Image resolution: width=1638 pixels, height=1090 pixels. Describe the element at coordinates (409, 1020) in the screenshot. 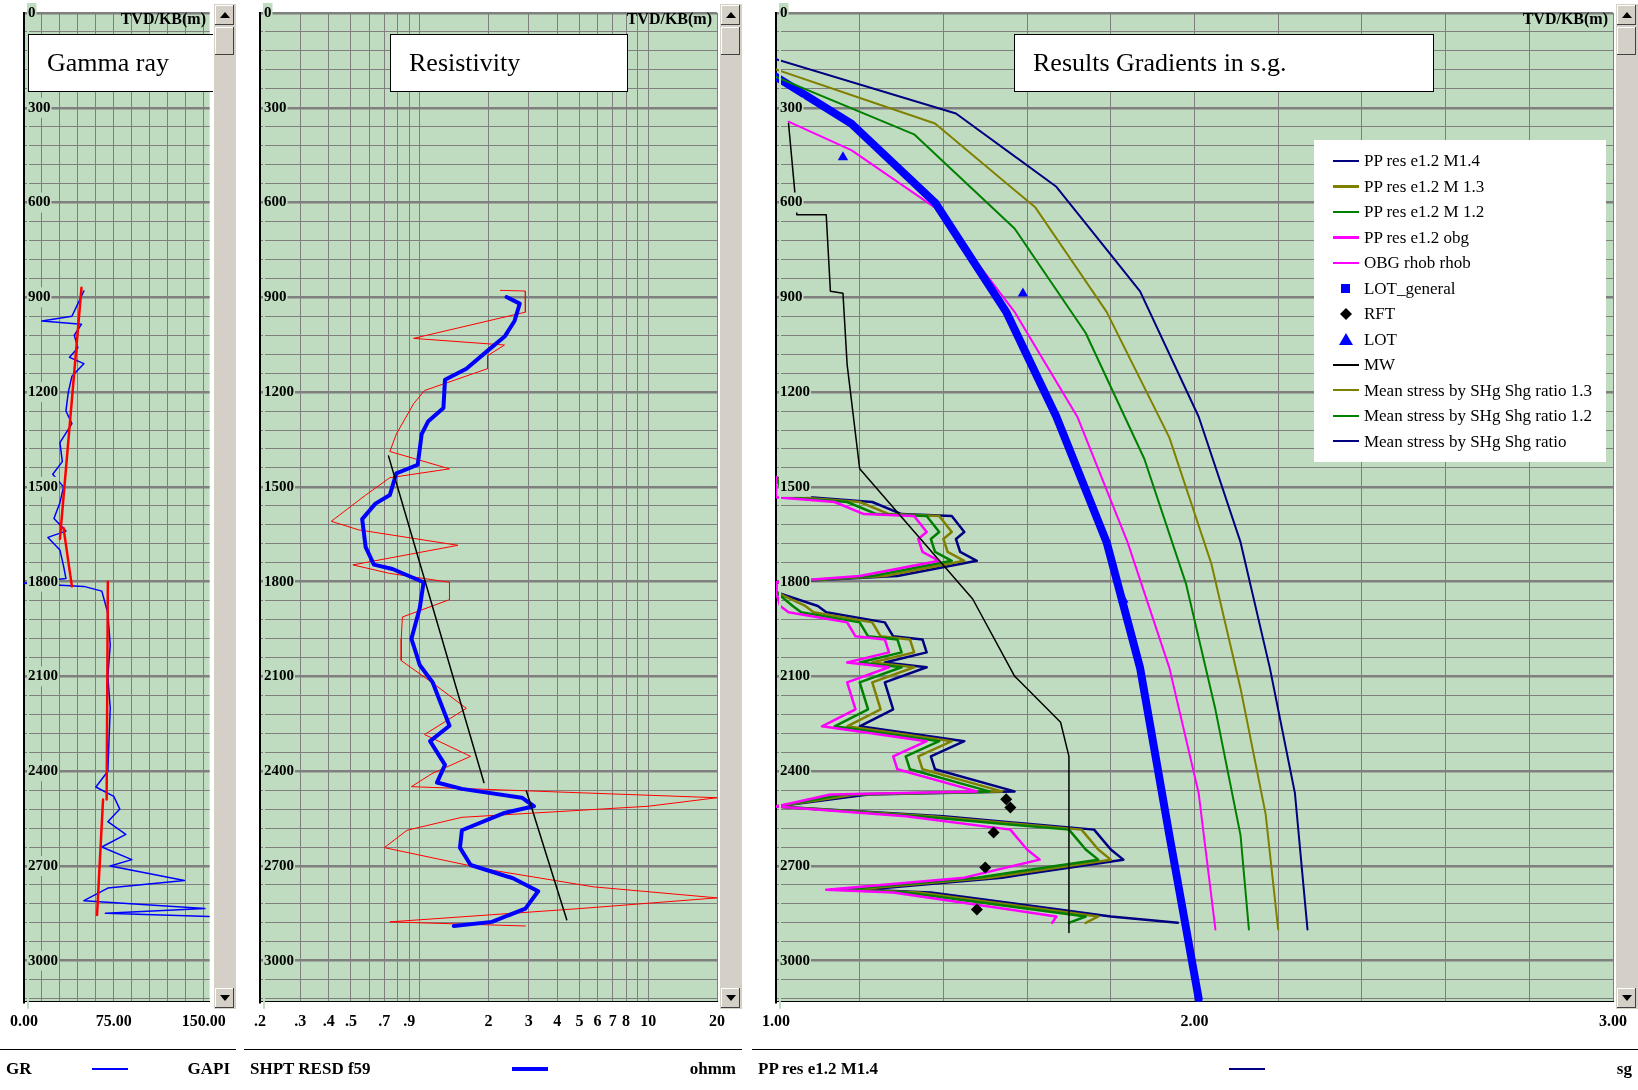

I see `x-tick-label: .9` at that location.